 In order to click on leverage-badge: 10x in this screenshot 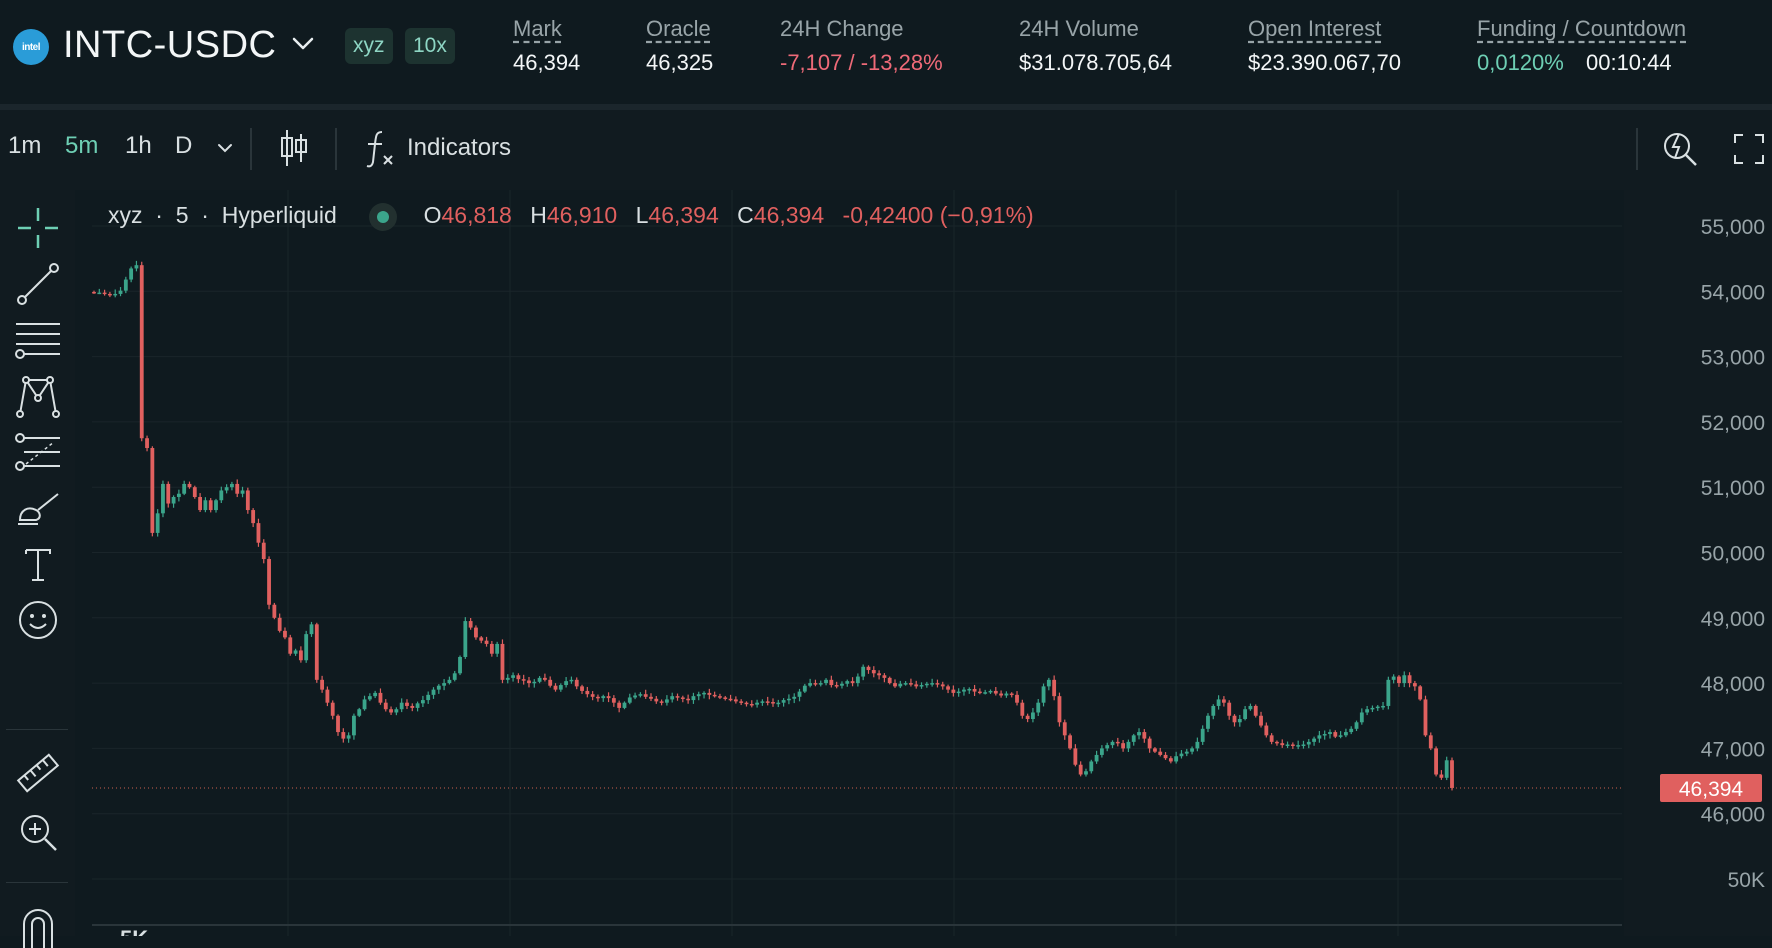, I will do `click(430, 46)`.